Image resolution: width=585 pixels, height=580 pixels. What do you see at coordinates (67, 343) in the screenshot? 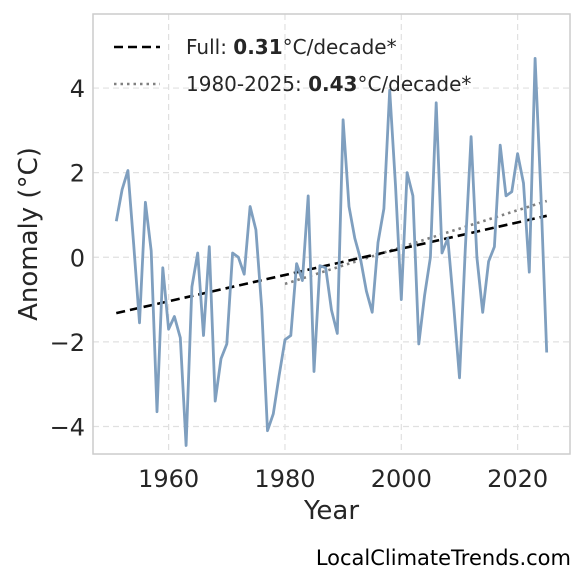
I see `y-tick-label: −2` at bounding box center [67, 343].